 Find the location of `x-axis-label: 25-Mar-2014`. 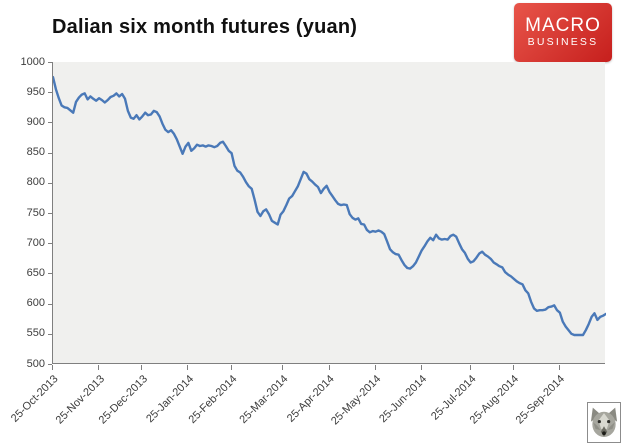

x-axis-label: 25-Mar-2014 is located at coordinates (264, 400).